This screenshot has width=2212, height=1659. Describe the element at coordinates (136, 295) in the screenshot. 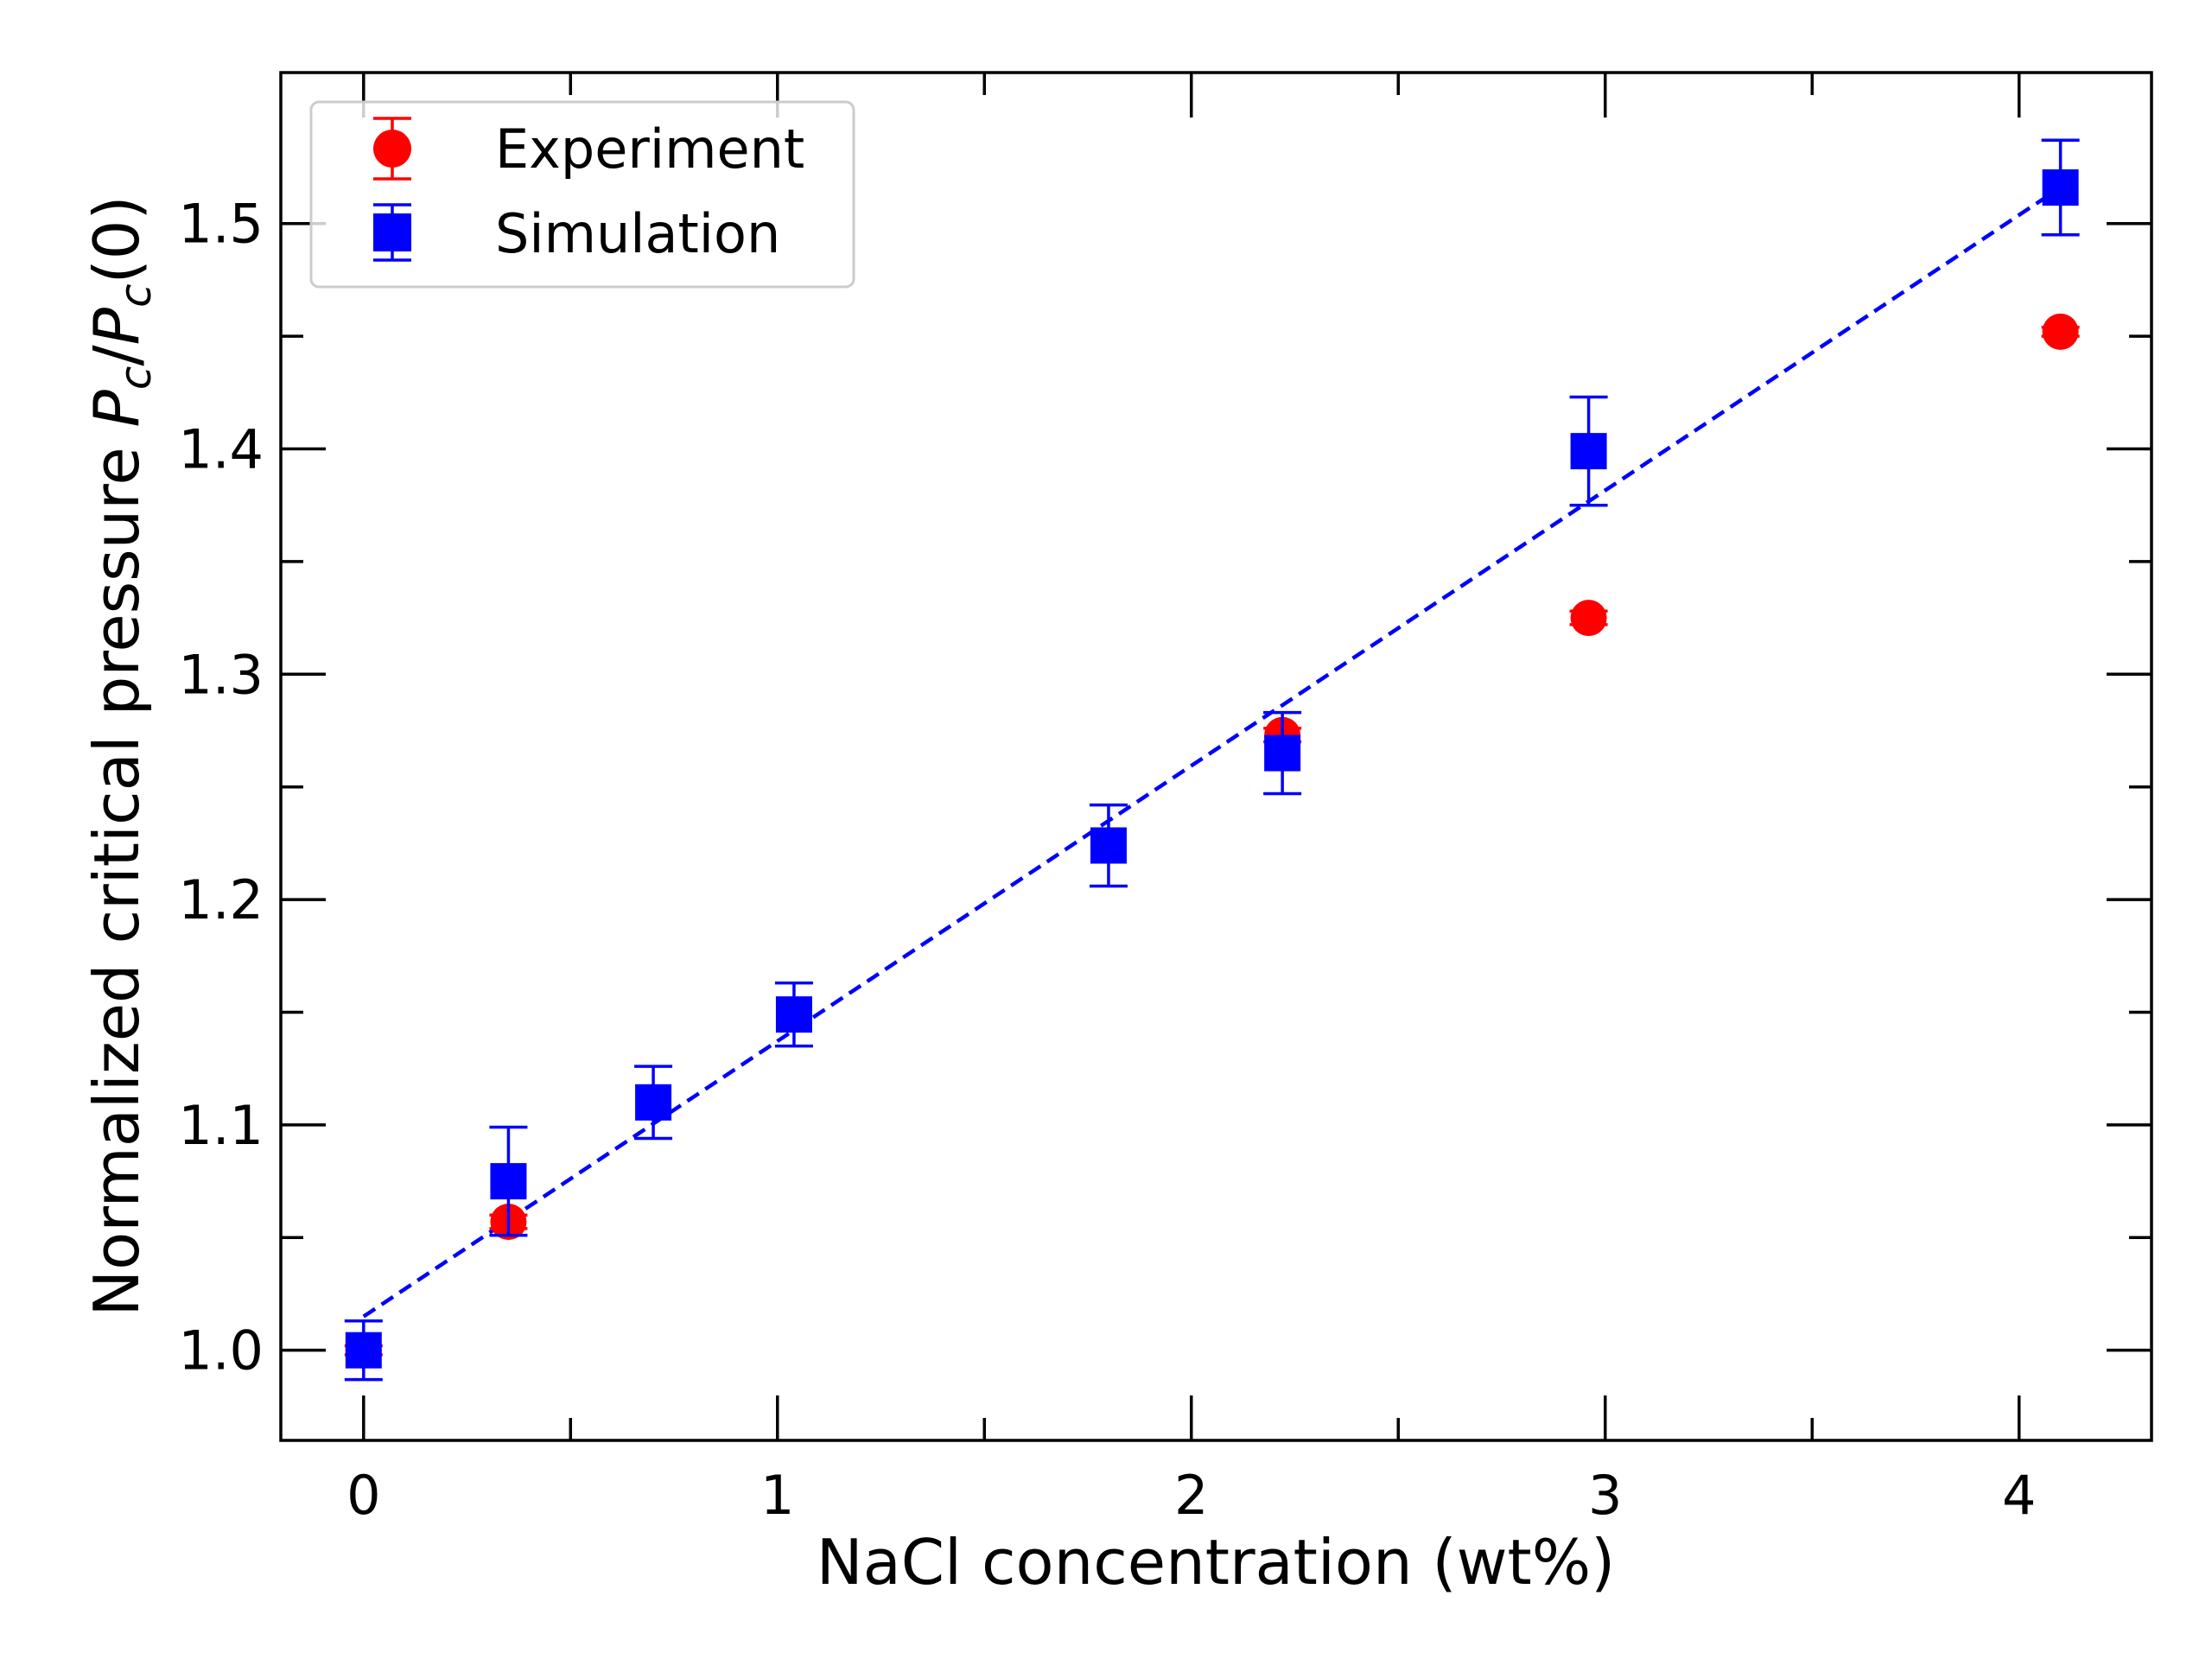

I see `y-axis-label-sub2: c` at that location.